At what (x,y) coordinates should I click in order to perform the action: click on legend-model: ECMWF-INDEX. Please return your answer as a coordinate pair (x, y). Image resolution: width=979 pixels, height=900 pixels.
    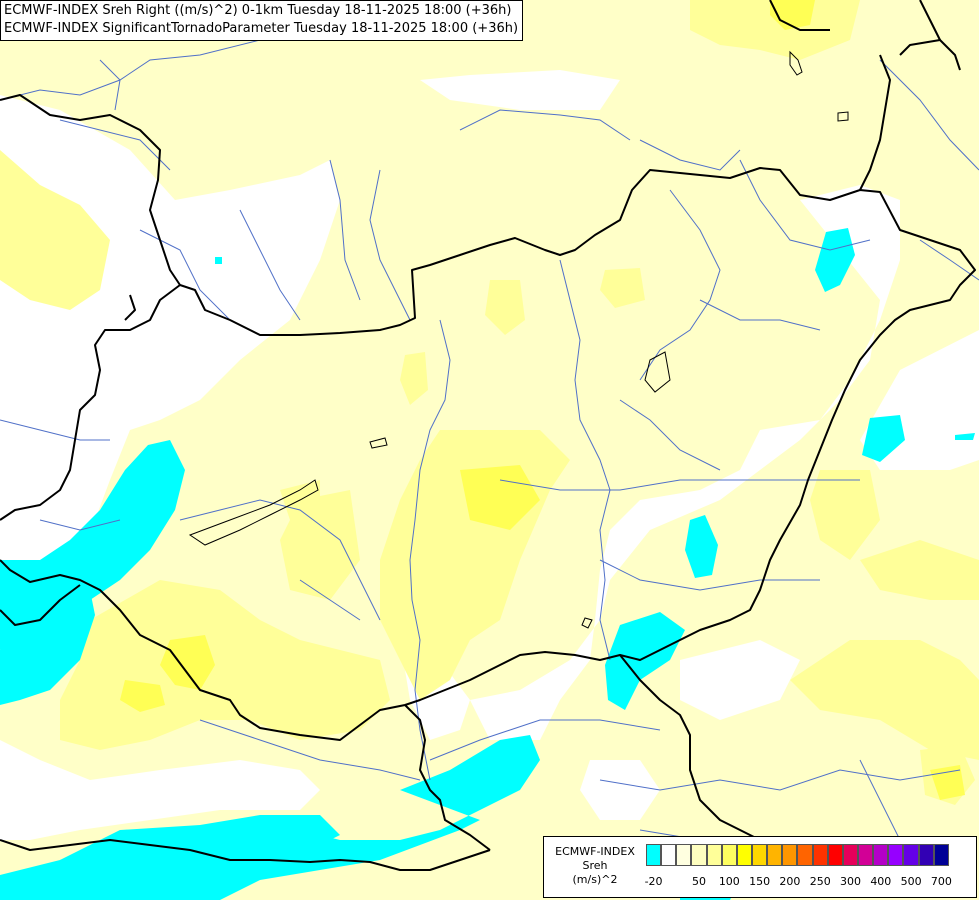
    Looking at the image, I should click on (595, 851).